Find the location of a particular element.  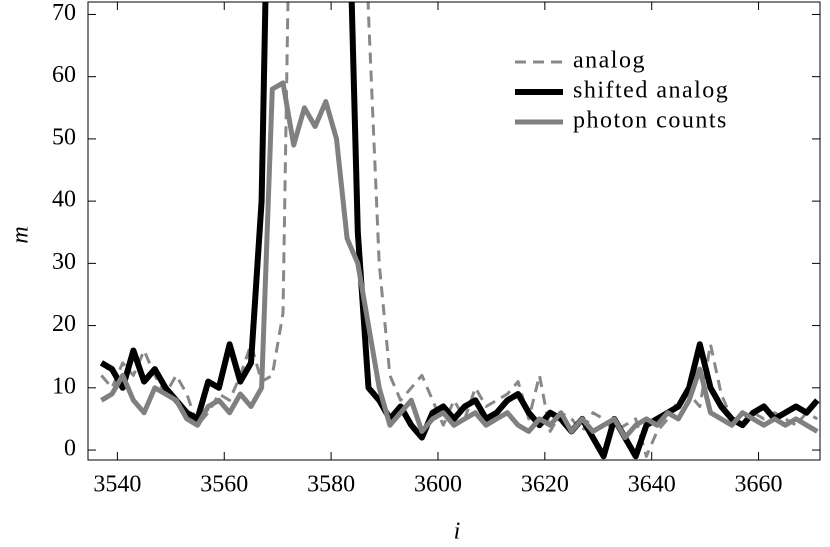

y-tick-label: 70 is located at coordinates (64, 13).